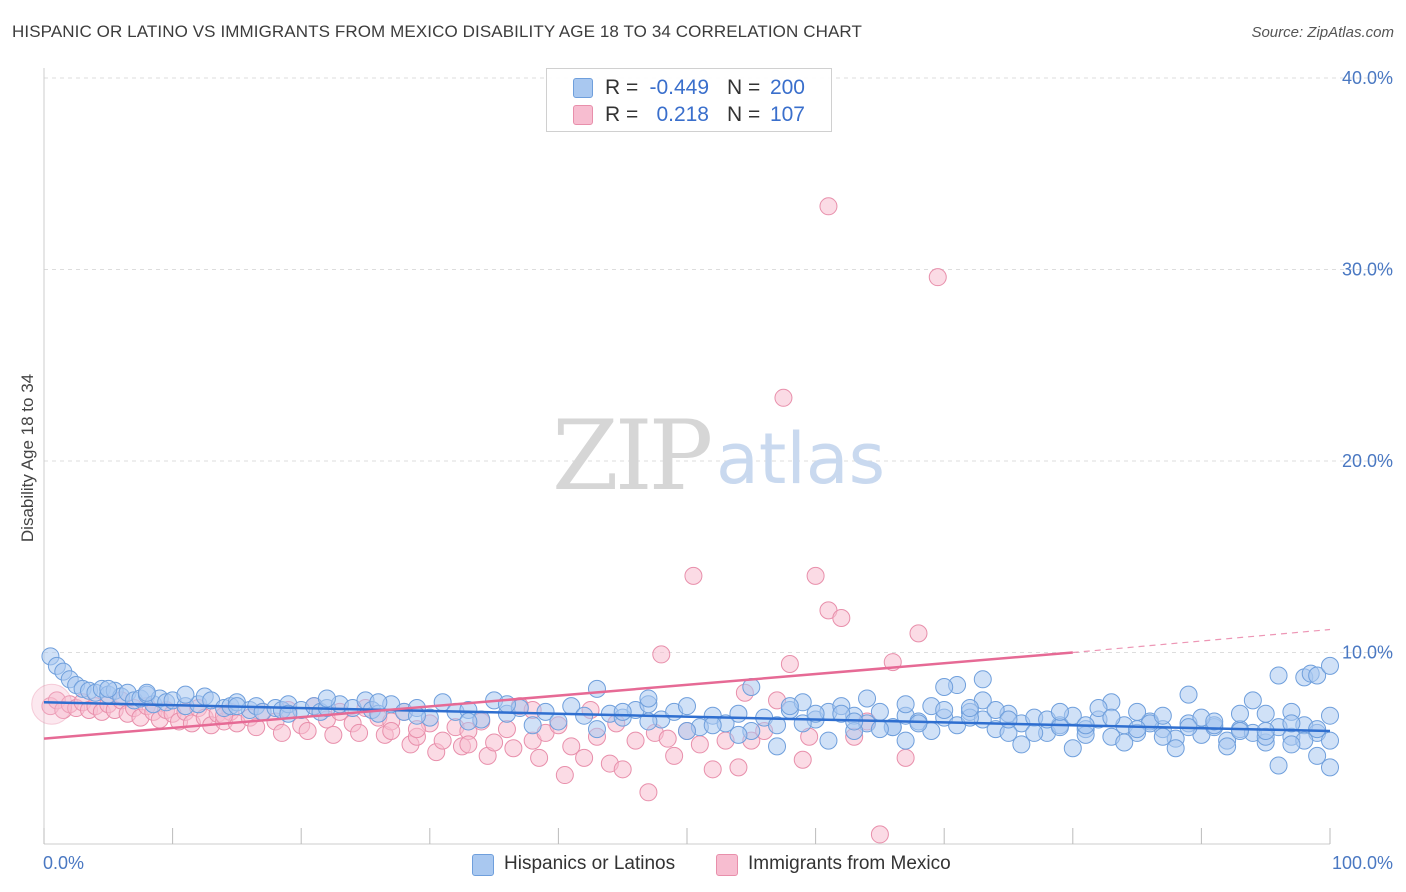  What do you see at coordinates (63, 863) in the screenshot?
I see `x-tick-label: 0.0%` at bounding box center [63, 863].